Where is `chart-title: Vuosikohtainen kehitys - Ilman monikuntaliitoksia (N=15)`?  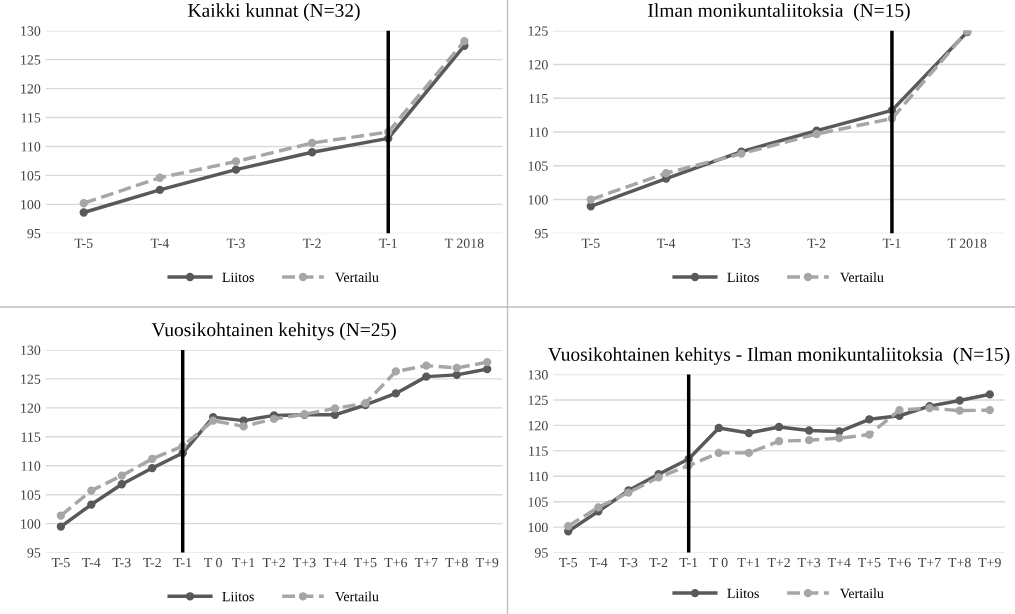
chart-title: Vuosikohtainen kehitys - Ilman monikuntaliitoksia (N=15) is located at coordinates (779, 356).